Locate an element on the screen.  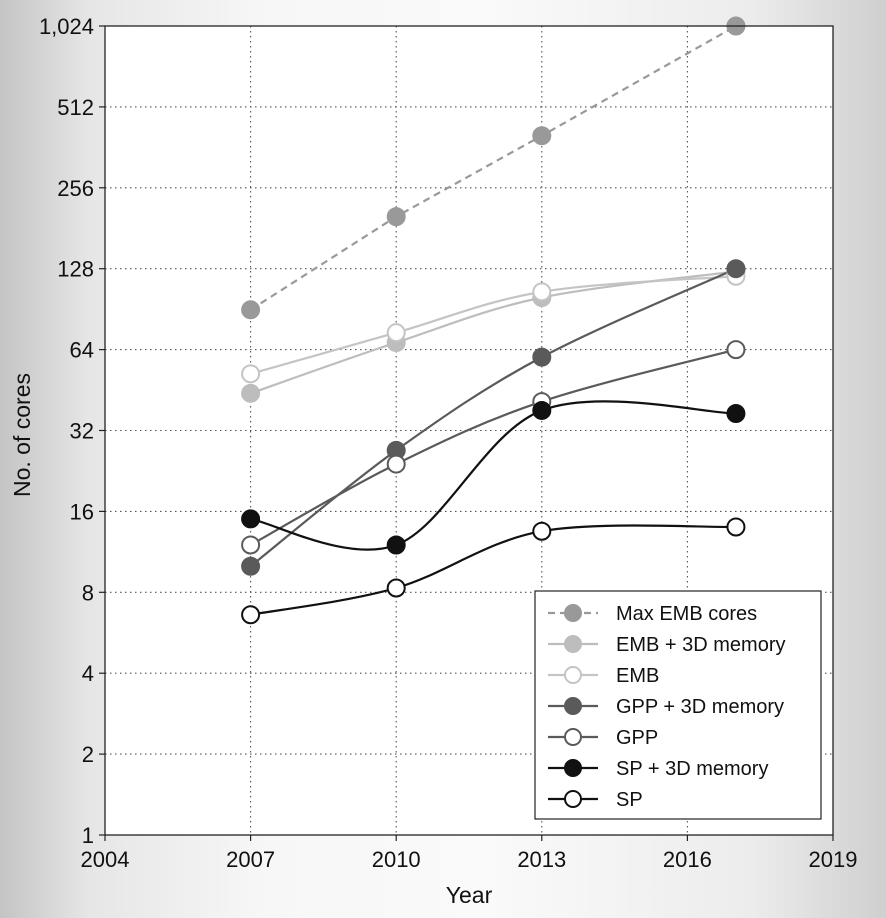
legend-label-gpp-3d-memory: GPP + 3D memory is located at coordinates (700, 707).